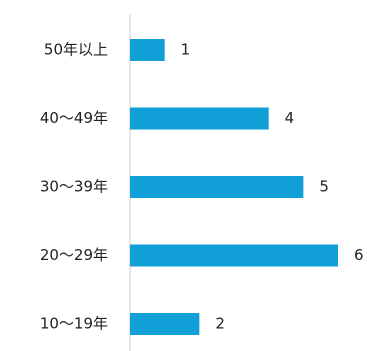 The width and height of the screenshot is (367, 351). Describe the element at coordinates (220, 324) in the screenshot. I see `value-label-5: 2` at that location.